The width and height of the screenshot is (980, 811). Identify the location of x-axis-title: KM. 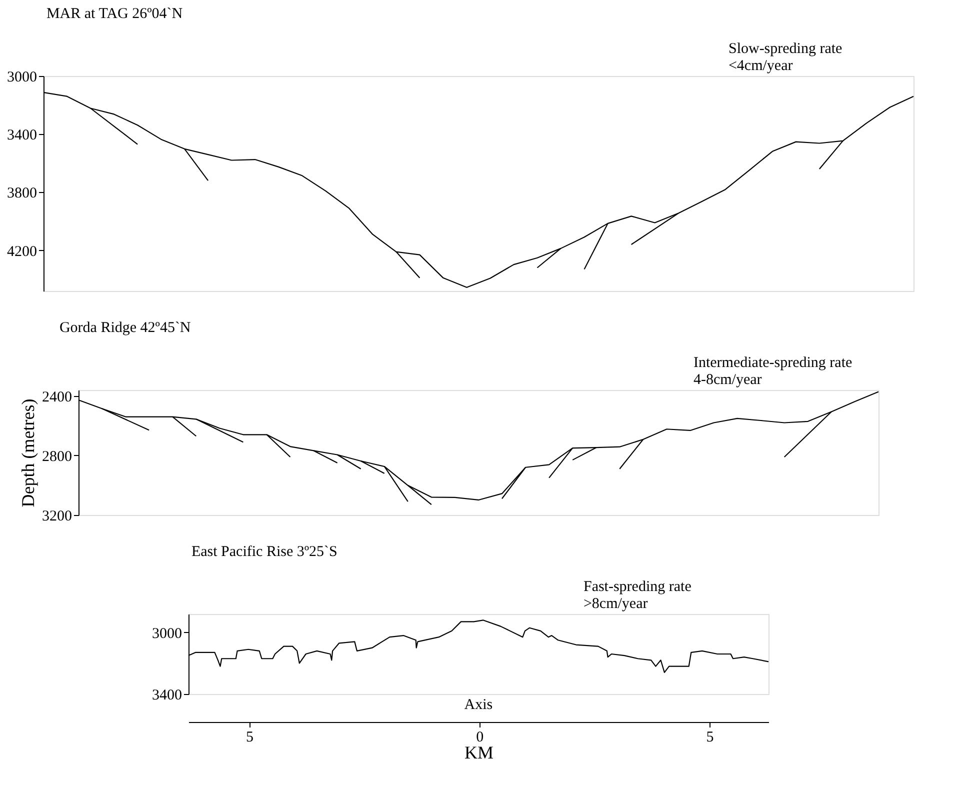
(479, 752).